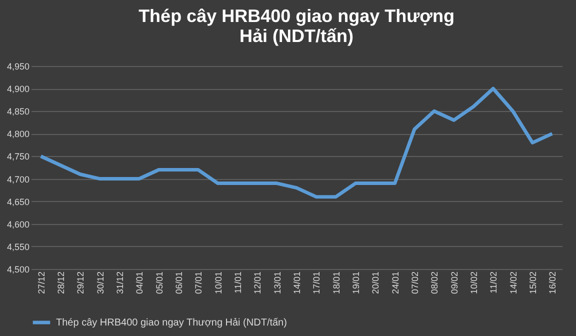 Image resolution: width=576 pixels, height=336 pixels. Describe the element at coordinates (18, 111) in the screenshot. I see `y-tick-label: 4,850` at that location.